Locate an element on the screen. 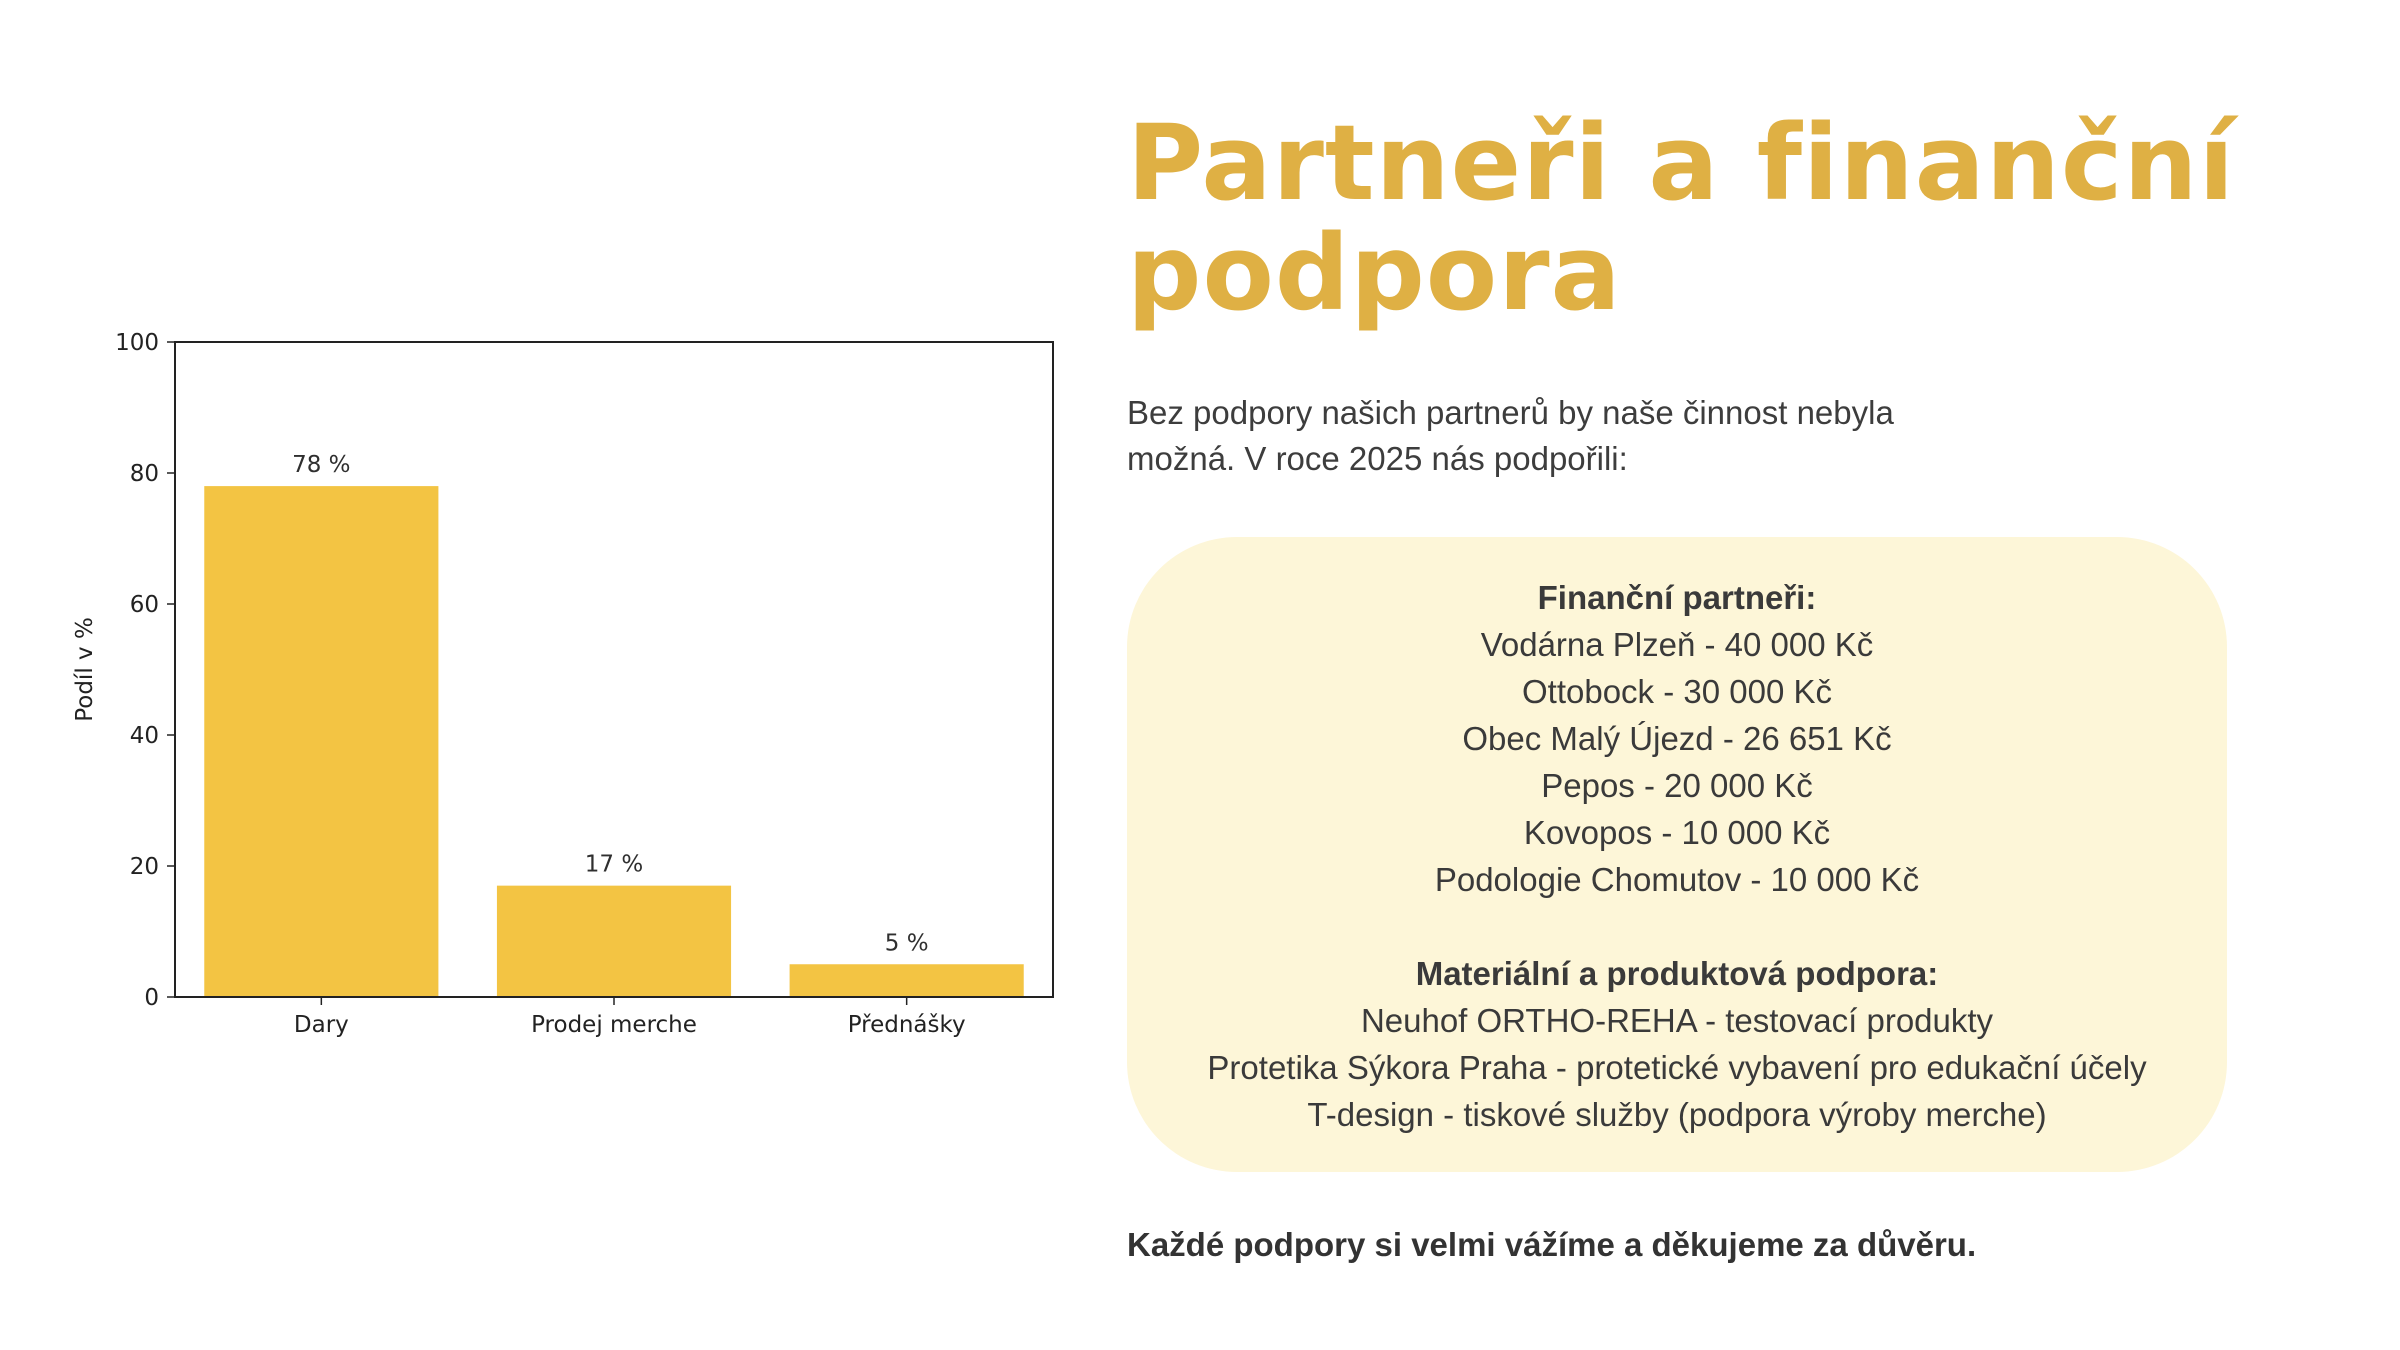 The image size is (2400, 1350). y-tick-label: 60 is located at coordinates (144, 605).